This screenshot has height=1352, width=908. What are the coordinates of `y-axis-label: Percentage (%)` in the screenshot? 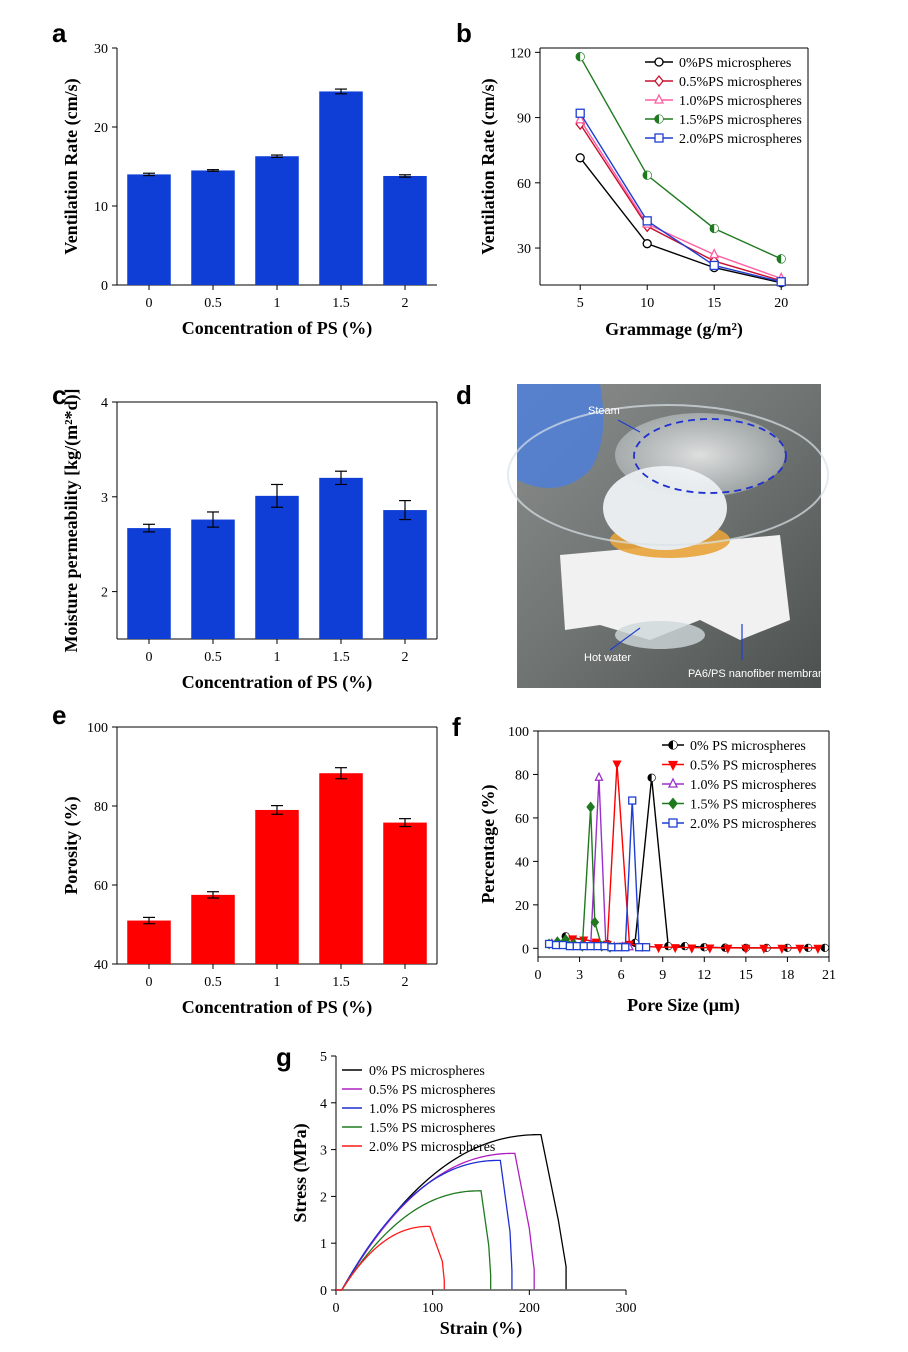 It's located at (488, 843).